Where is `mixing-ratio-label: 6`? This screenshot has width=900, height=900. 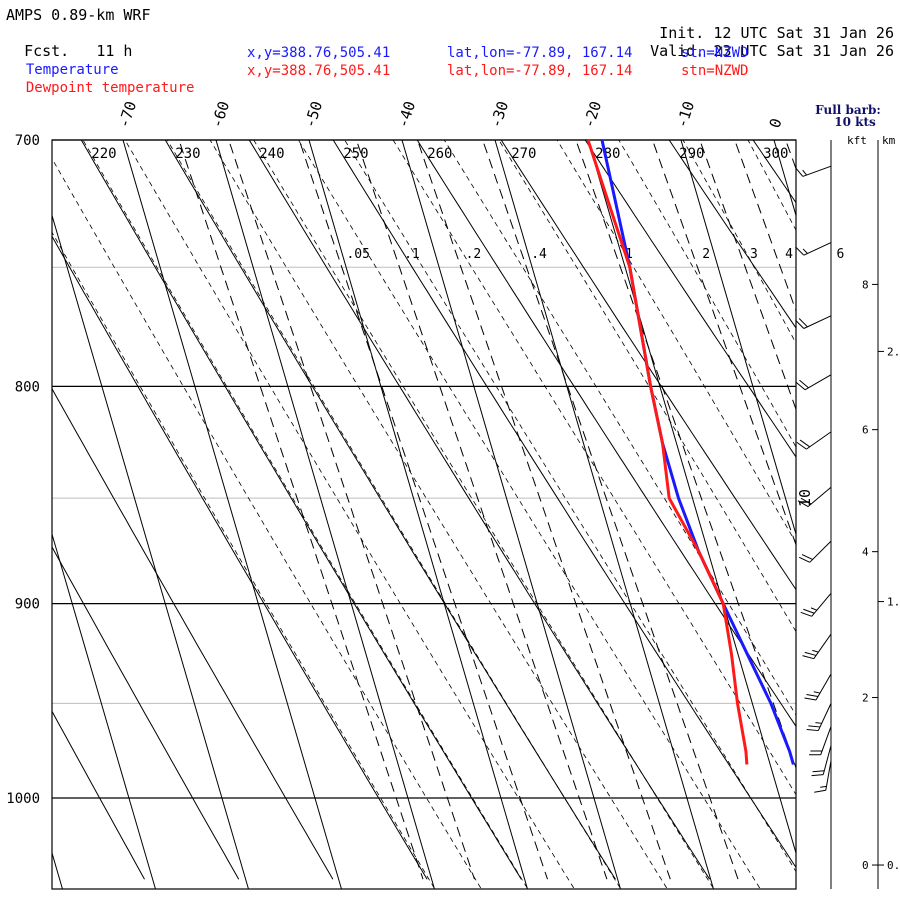 mixing-ratio-label: 6 is located at coordinates (840, 254).